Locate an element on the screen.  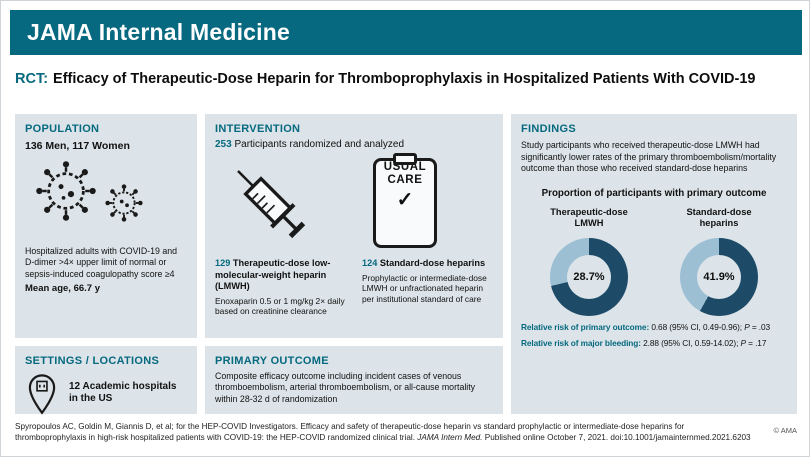
settings-header: SETTINGS / LOCATIONS is located at coordinates (92, 361).